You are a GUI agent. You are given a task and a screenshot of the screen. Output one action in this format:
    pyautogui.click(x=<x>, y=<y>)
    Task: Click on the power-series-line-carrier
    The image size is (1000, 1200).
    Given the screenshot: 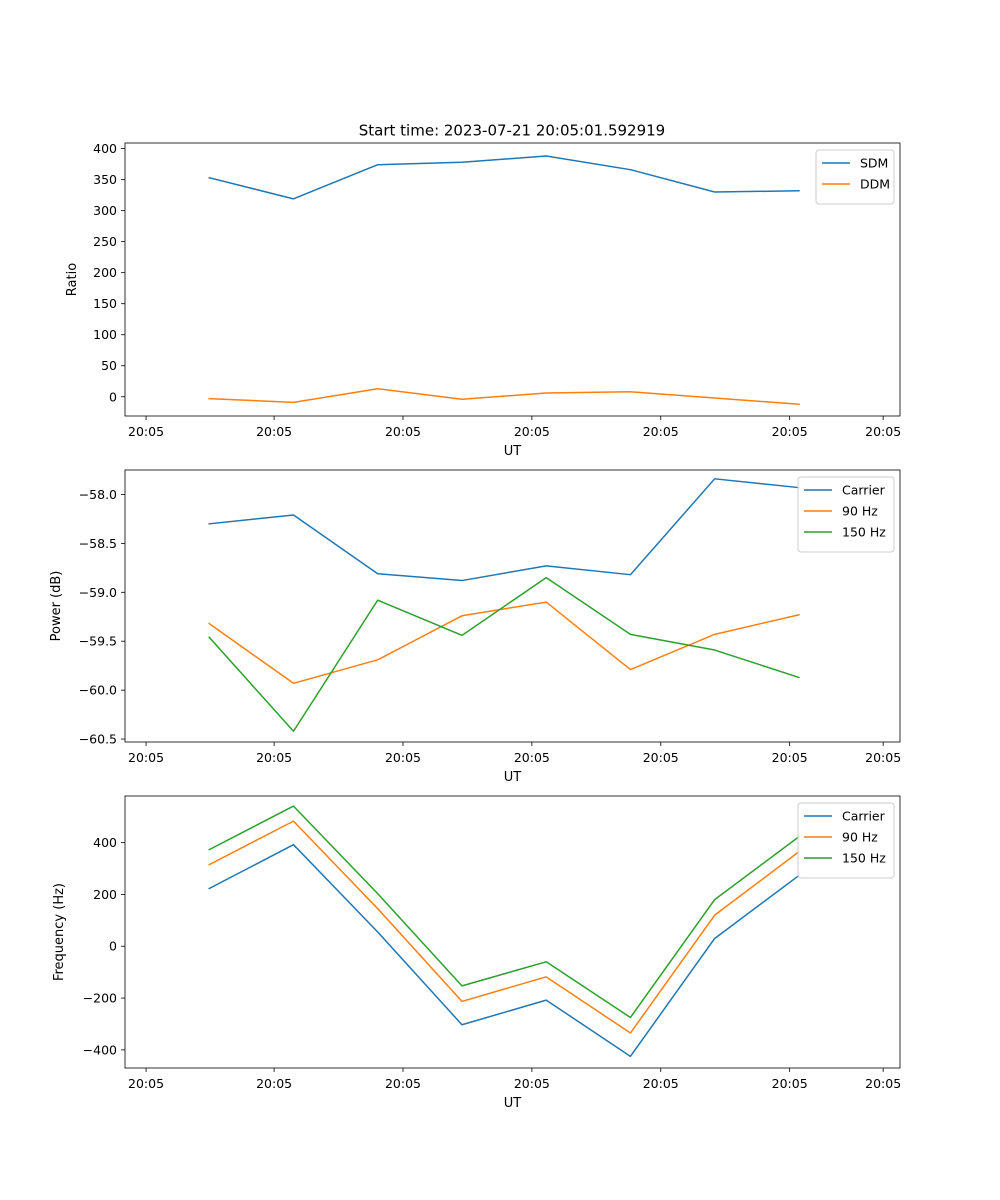 What is the action you would take?
    pyautogui.click(x=504, y=530)
    